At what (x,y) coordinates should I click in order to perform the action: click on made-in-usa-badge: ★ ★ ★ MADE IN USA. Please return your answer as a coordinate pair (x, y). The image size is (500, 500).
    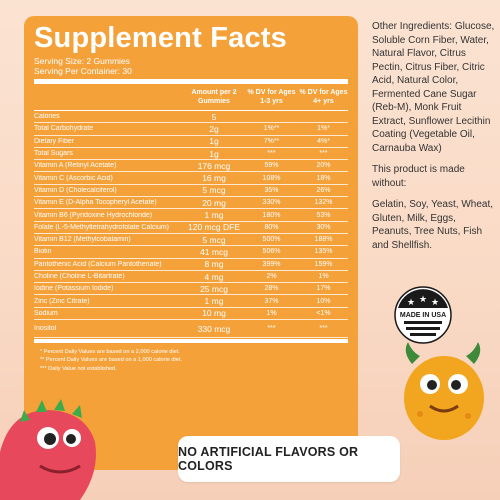
    Looking at the image, I should click on (423, 315).